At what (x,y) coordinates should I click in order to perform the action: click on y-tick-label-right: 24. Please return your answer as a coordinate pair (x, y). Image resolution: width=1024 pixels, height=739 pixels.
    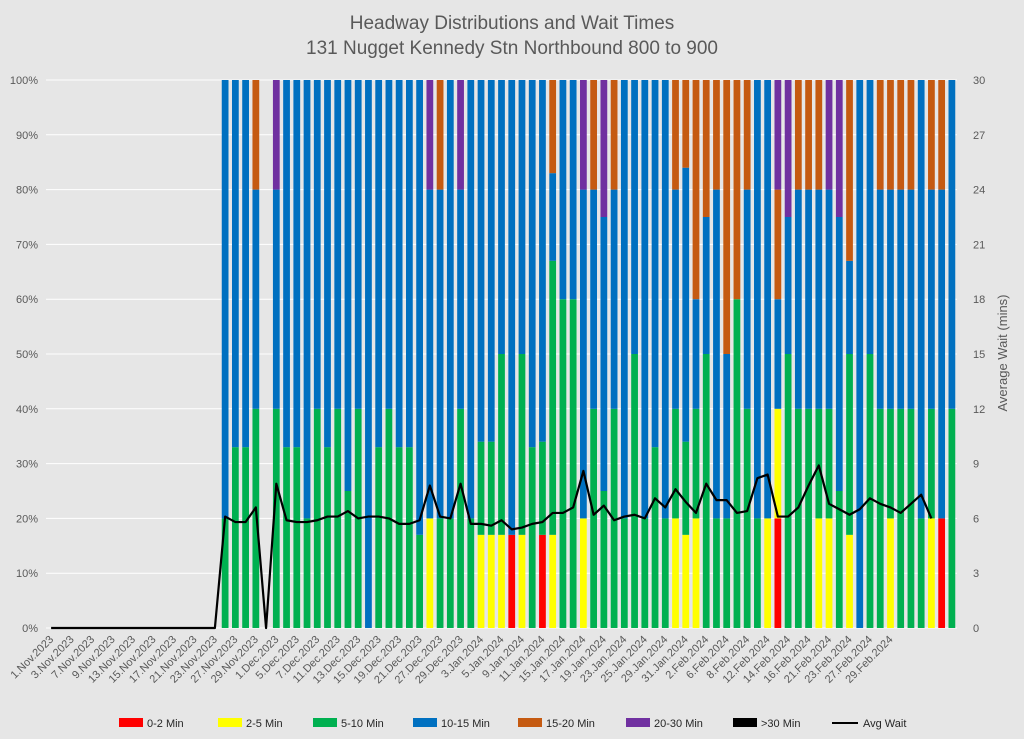
    Looking at the image, I should click on (979, 191).